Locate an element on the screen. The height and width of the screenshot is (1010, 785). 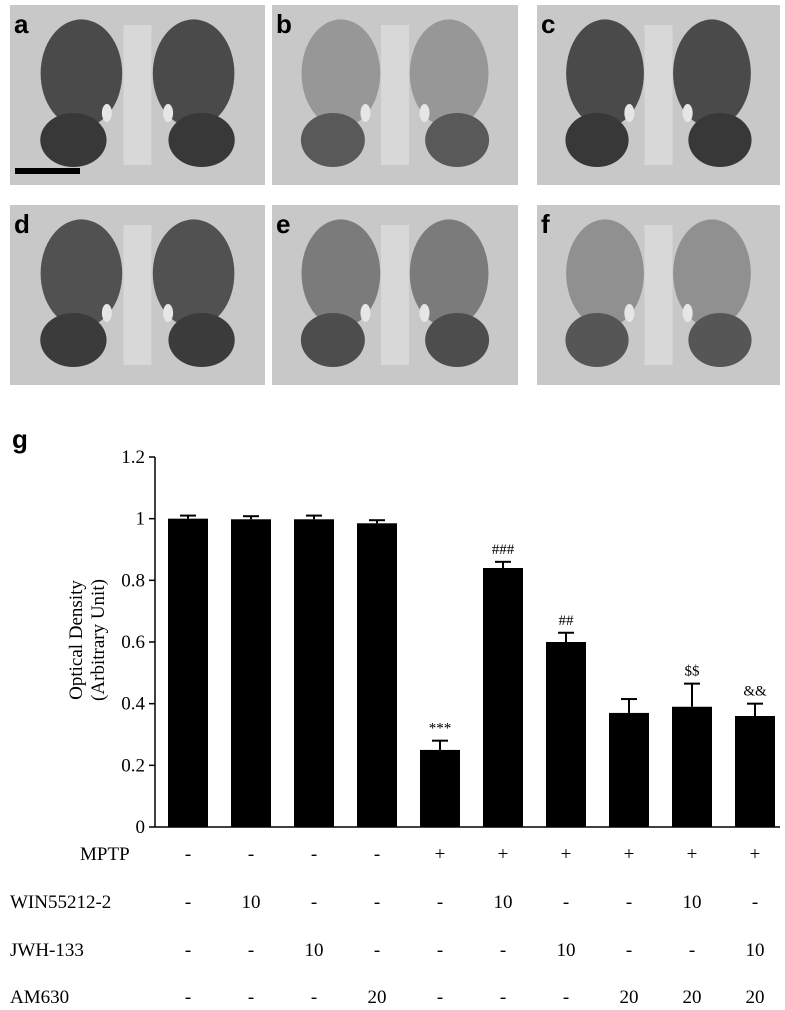
panel-label: a is located at coordinates (21, 24).